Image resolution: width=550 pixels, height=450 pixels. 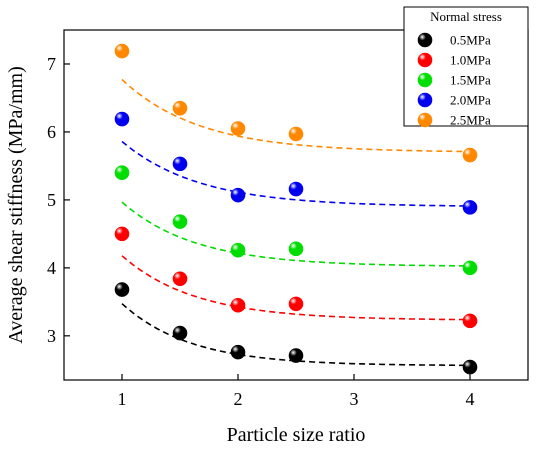 What do you see at coordinates (51, 132) in the screenshot?
I see `y-tick-label: 6` at bounding box center [51, 132].